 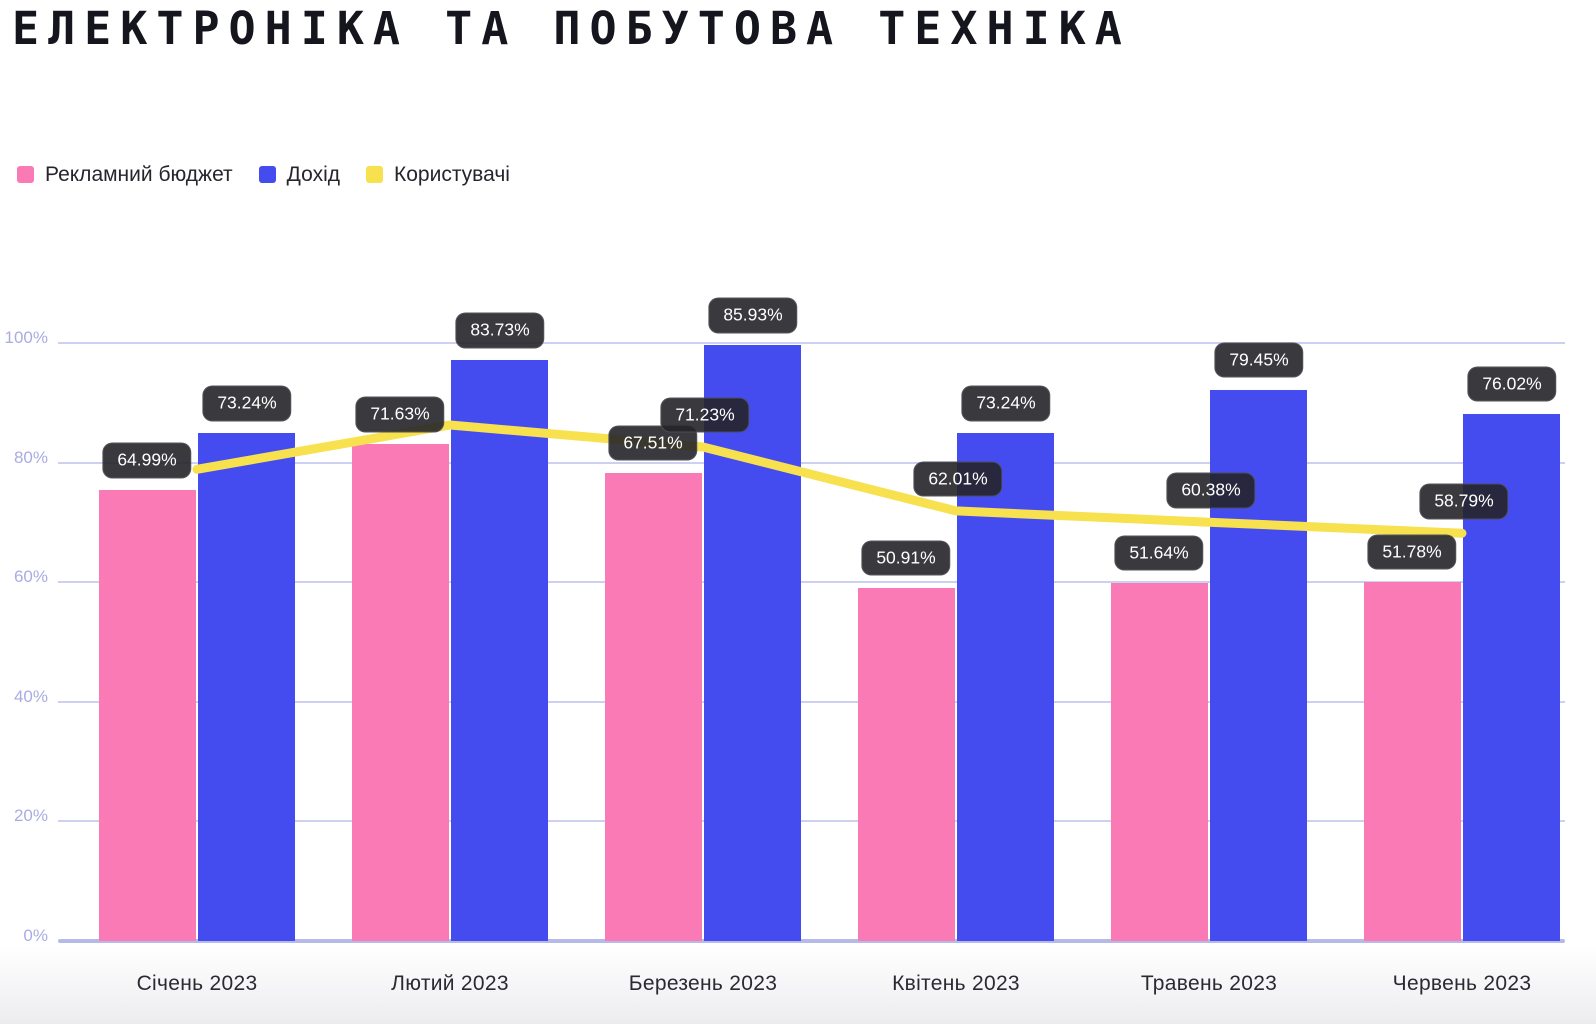 I want to click on legend-label-revenue: Дохід, so click(x=313, y=174).